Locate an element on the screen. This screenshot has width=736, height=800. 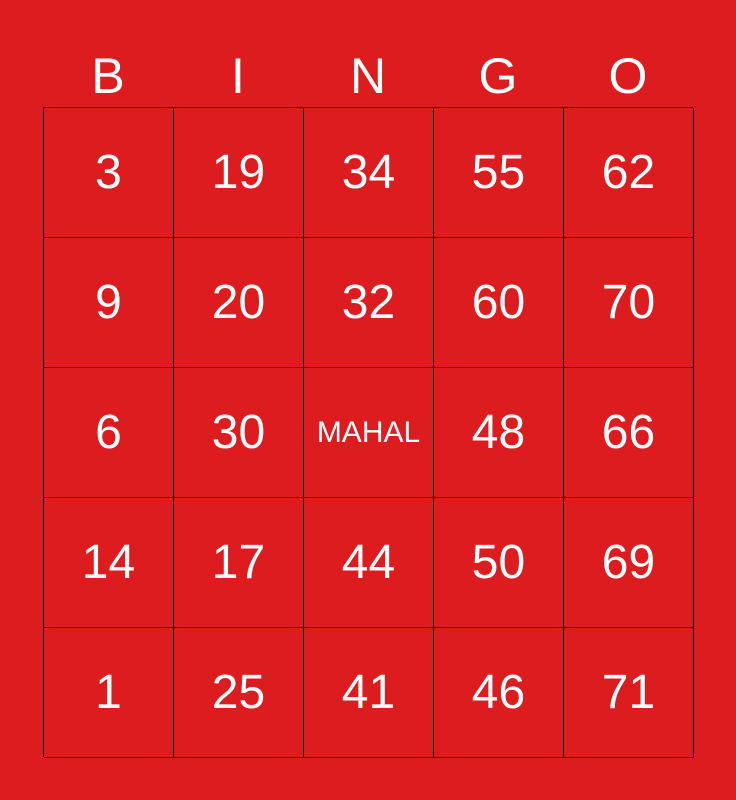
bingo-header: B I N G O is located at coordinates (368, 76).